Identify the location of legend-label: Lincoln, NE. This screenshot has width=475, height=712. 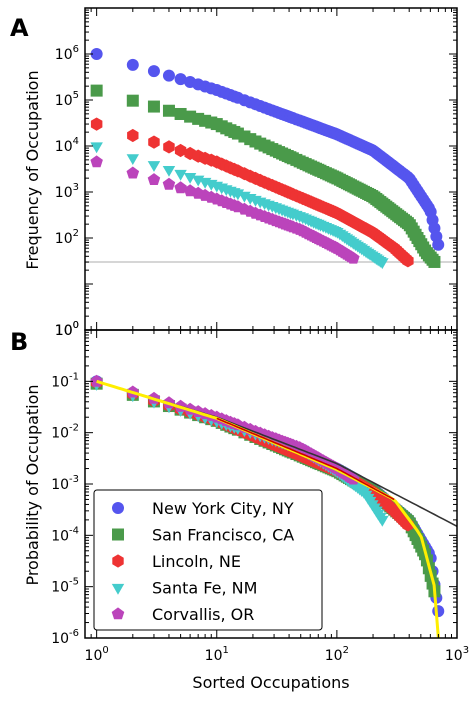
(196, 561).